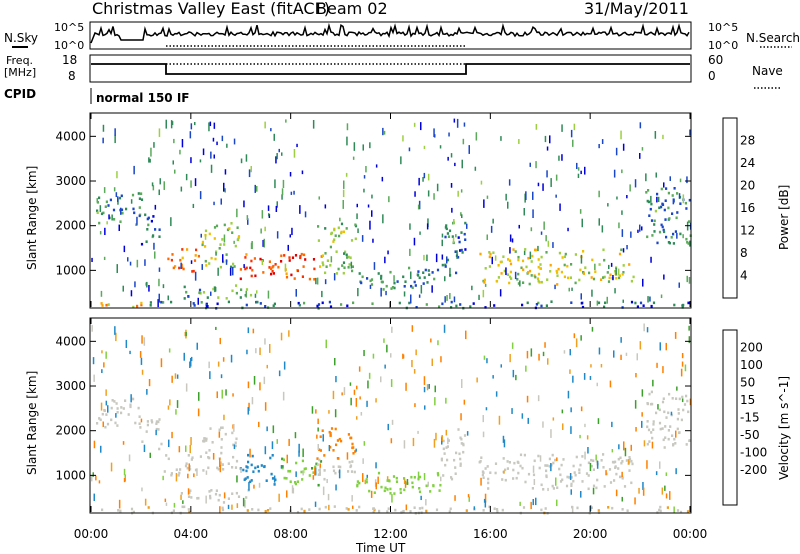 The image size is (800, 554). I want to click on y-tick-label: 2000, so click(70, 431).